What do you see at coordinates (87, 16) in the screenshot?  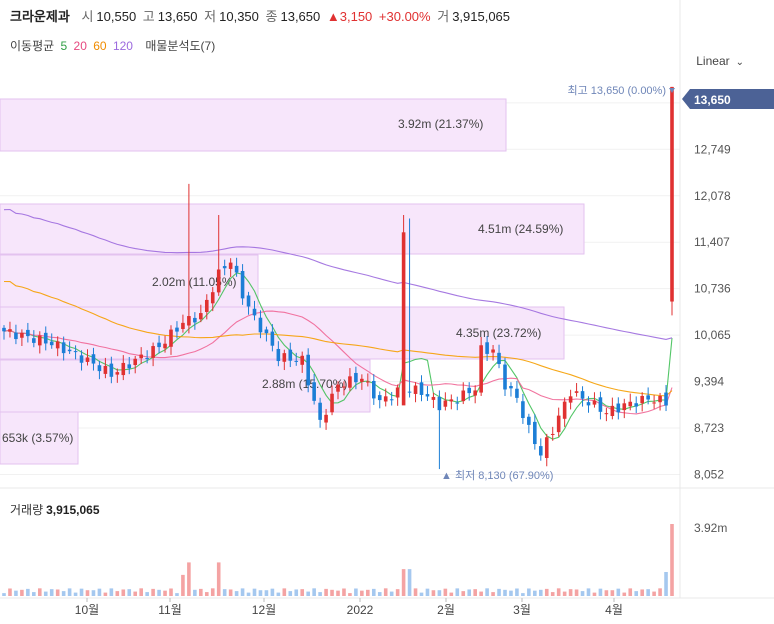 I see `open-label: 시` at bounding box center [87, 16].